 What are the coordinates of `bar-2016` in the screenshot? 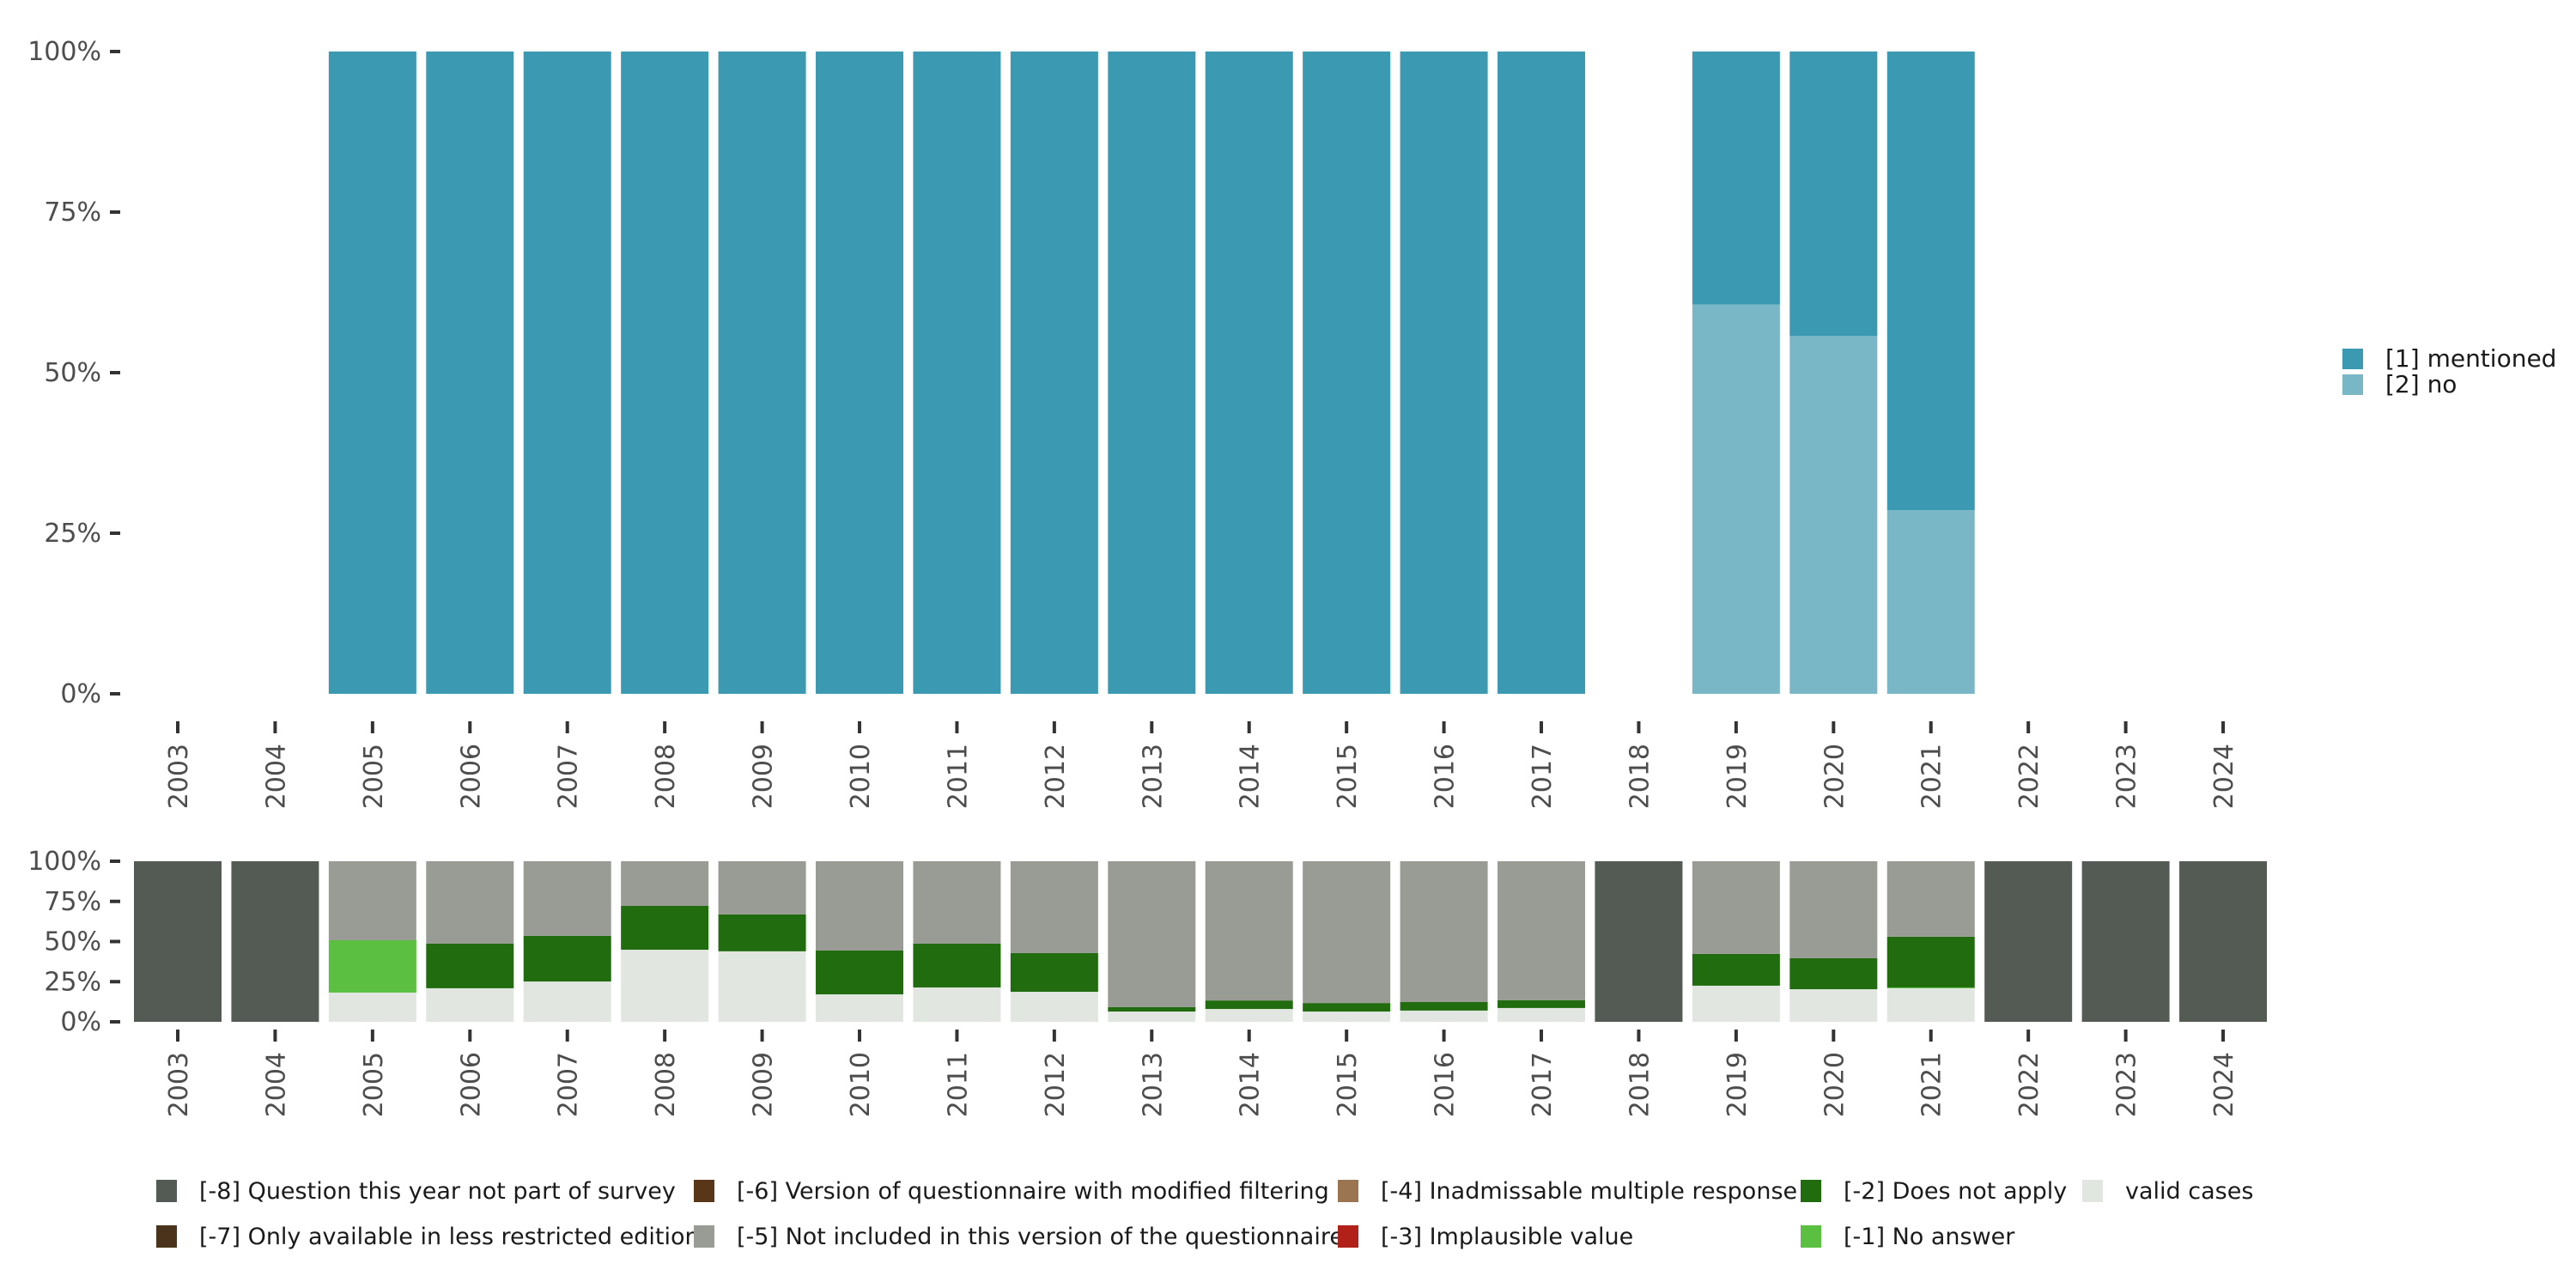 It's located at (1444, 373).